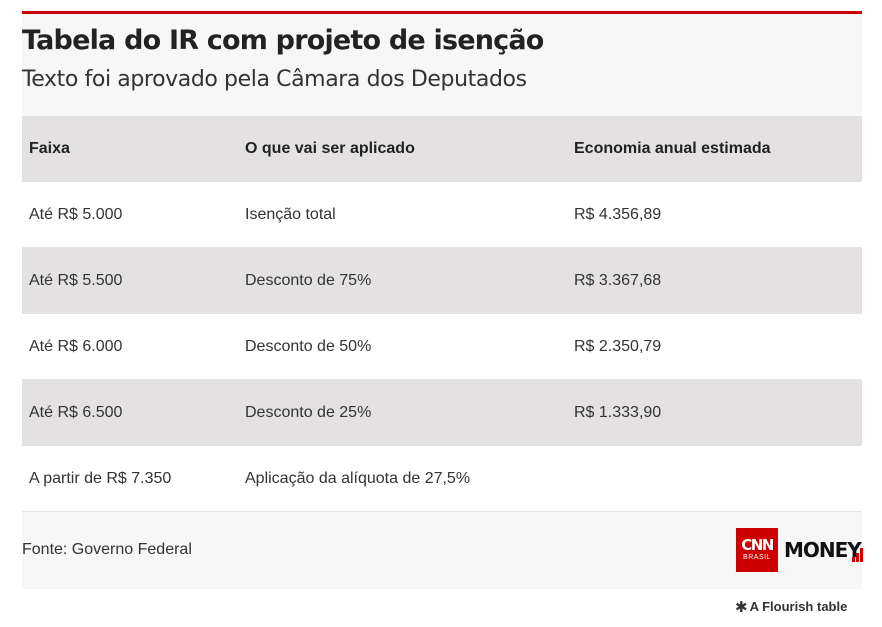  What do you see at coordinates (107, 549) in the screenshot?
I see `source-note: Fonte: Governo Federal` at bounding box center [107, 549].